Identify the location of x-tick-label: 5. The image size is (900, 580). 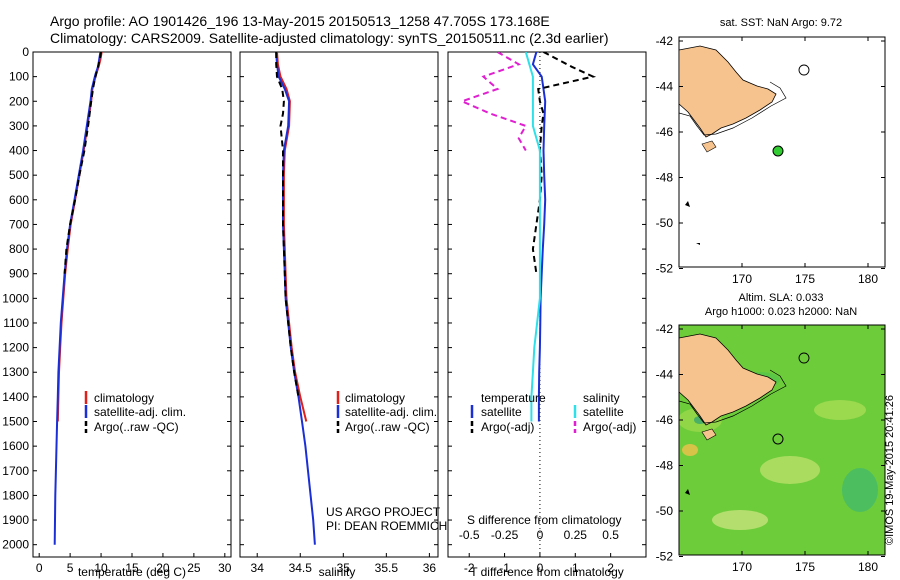
(70, 568).